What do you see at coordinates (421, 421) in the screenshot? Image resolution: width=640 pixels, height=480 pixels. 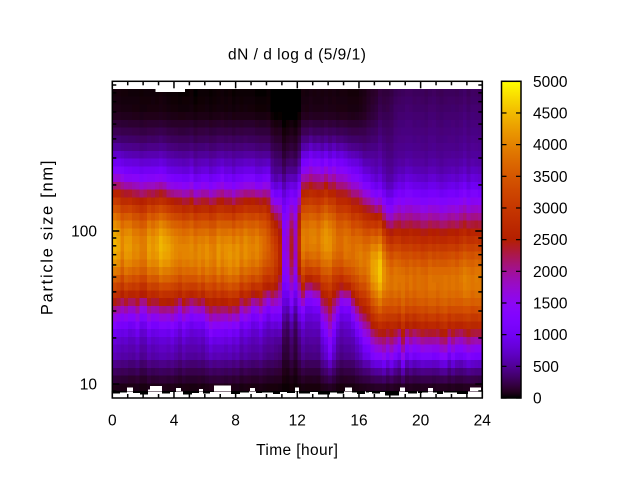 I see `svg-text: 20` at bounding box center [421, 421].